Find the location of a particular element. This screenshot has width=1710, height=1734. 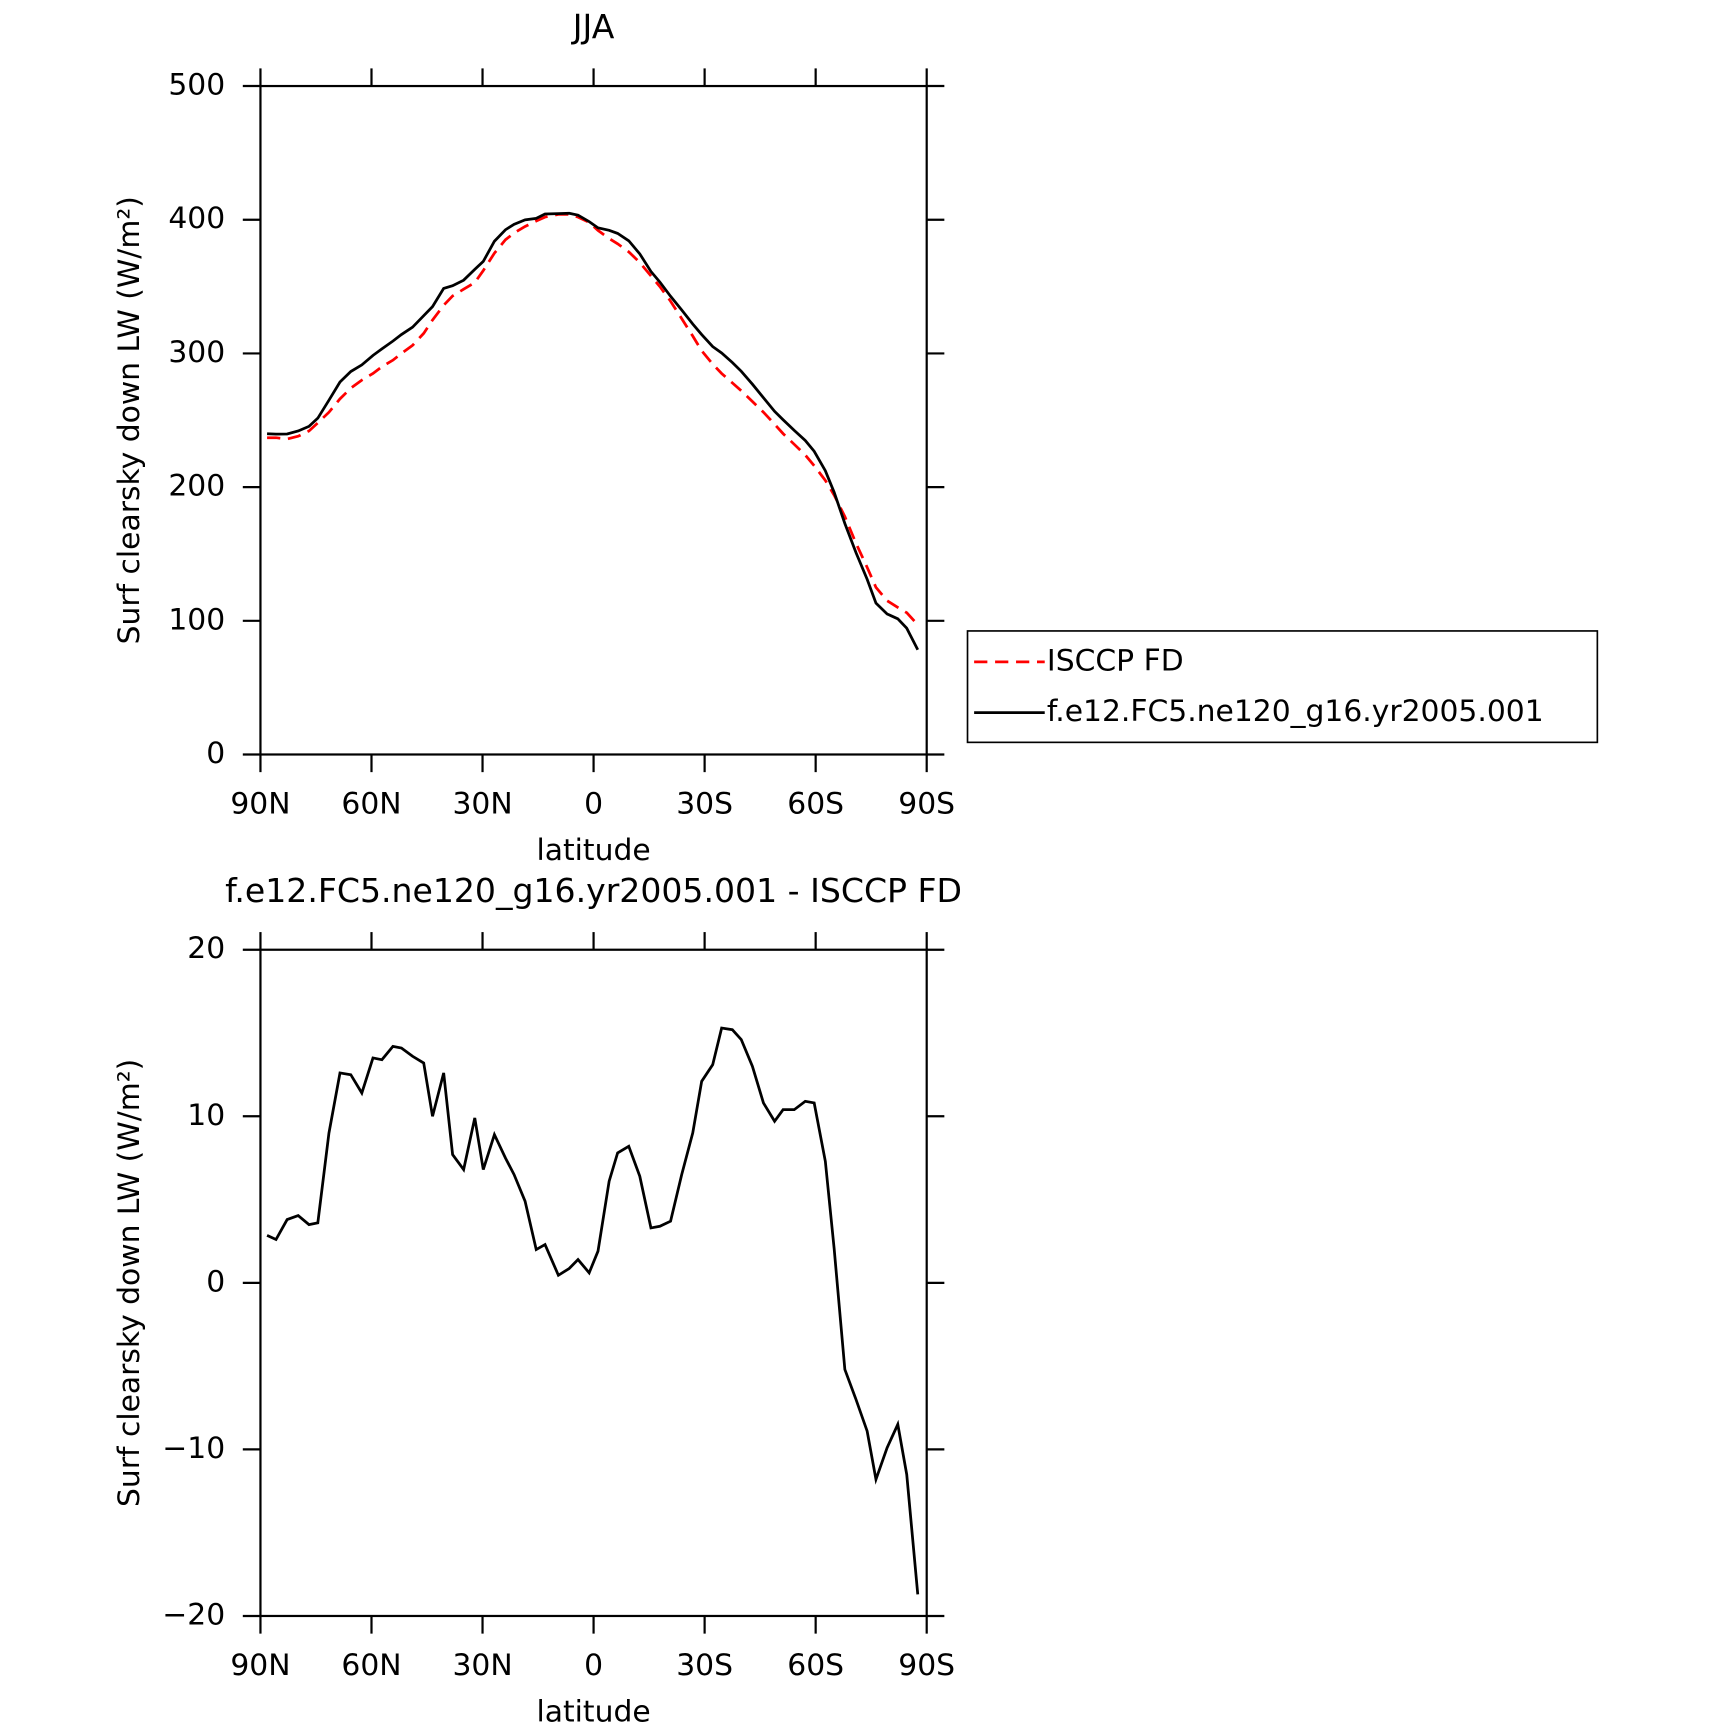

chart-title: JJA is located at coordinates (593, 26).